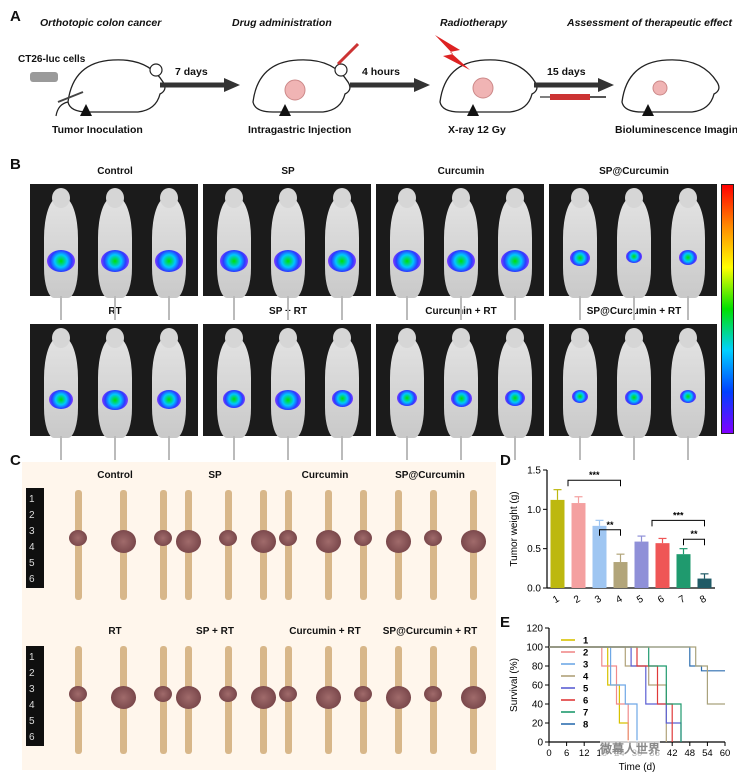 This screenshot has height=781, width=737. I want to click on x-tick-label: 12, so click(584, 753).